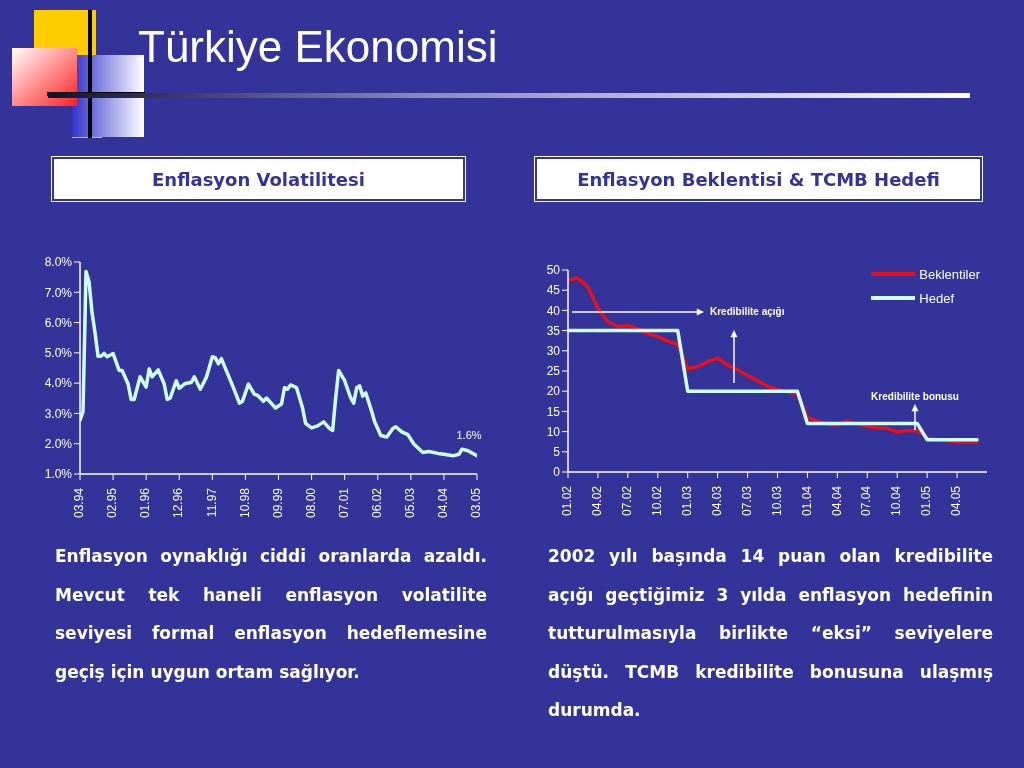 The width and height of the screenshot is (1024, 768). Describe the element at coordinates (343, 503) in the screenshot. I see `x-tick-label: 07.01` at that location.